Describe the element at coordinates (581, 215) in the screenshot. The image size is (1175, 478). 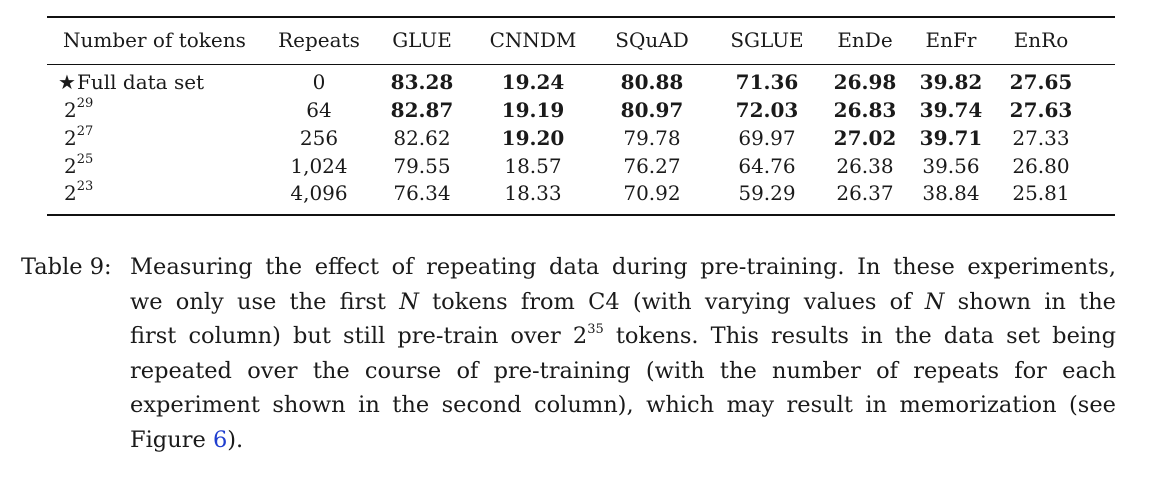
I see `table-bottom-rule` at that location.